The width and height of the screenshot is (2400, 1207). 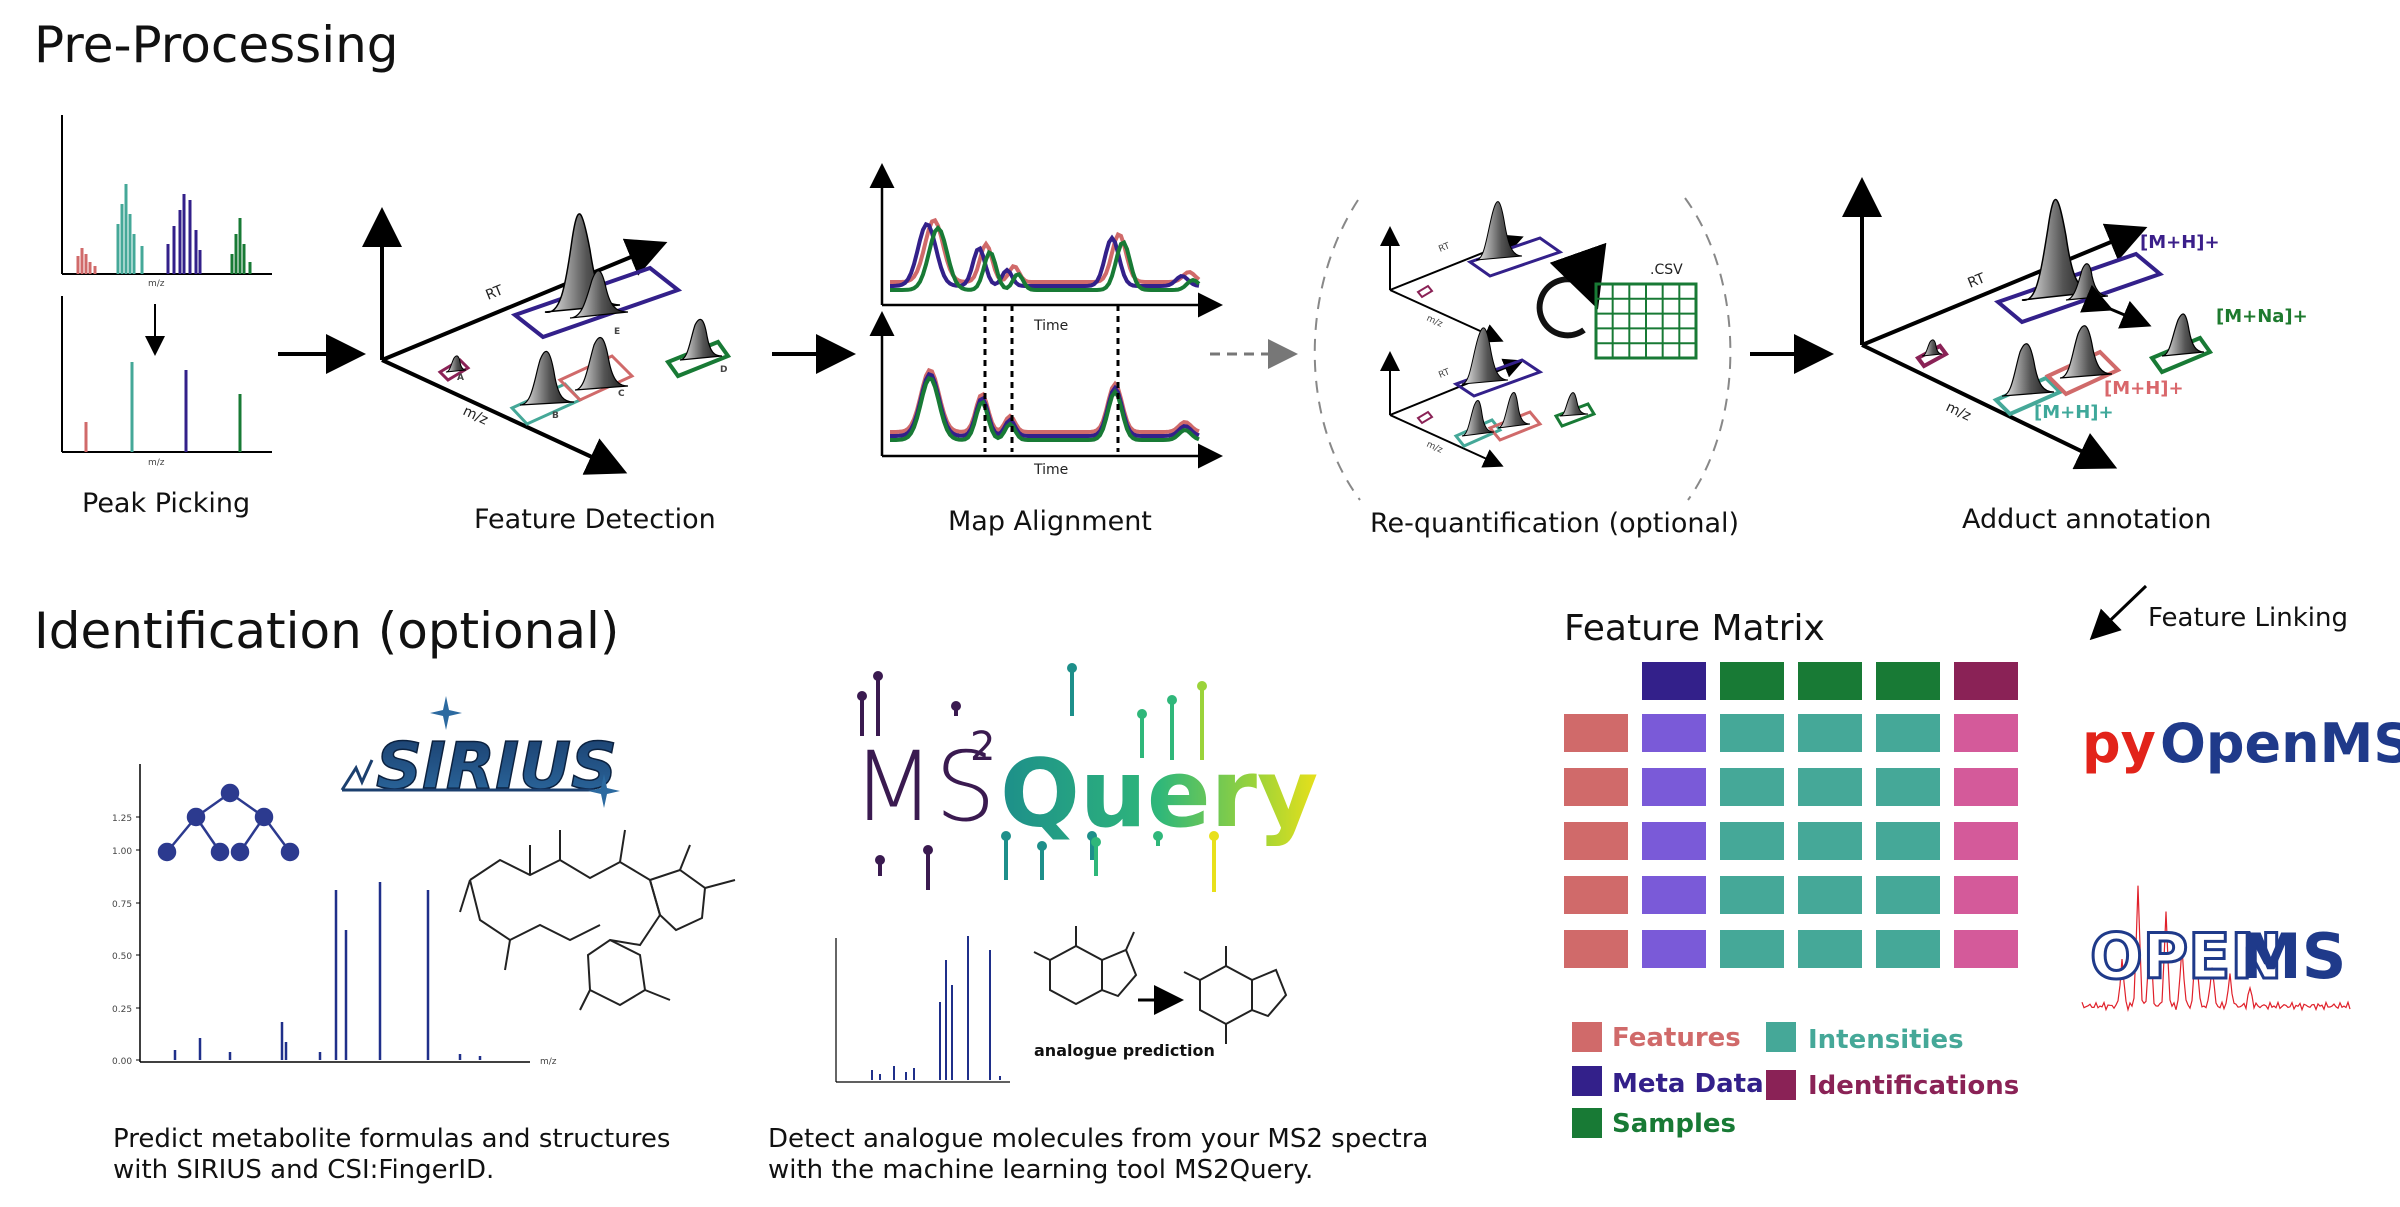 What do you see at coordinates (303, 1170) in the screenshot?
I see `sirius-description-line2: with SIRIUS and CSI:FingerID.` at bounding box center [303, 1170].